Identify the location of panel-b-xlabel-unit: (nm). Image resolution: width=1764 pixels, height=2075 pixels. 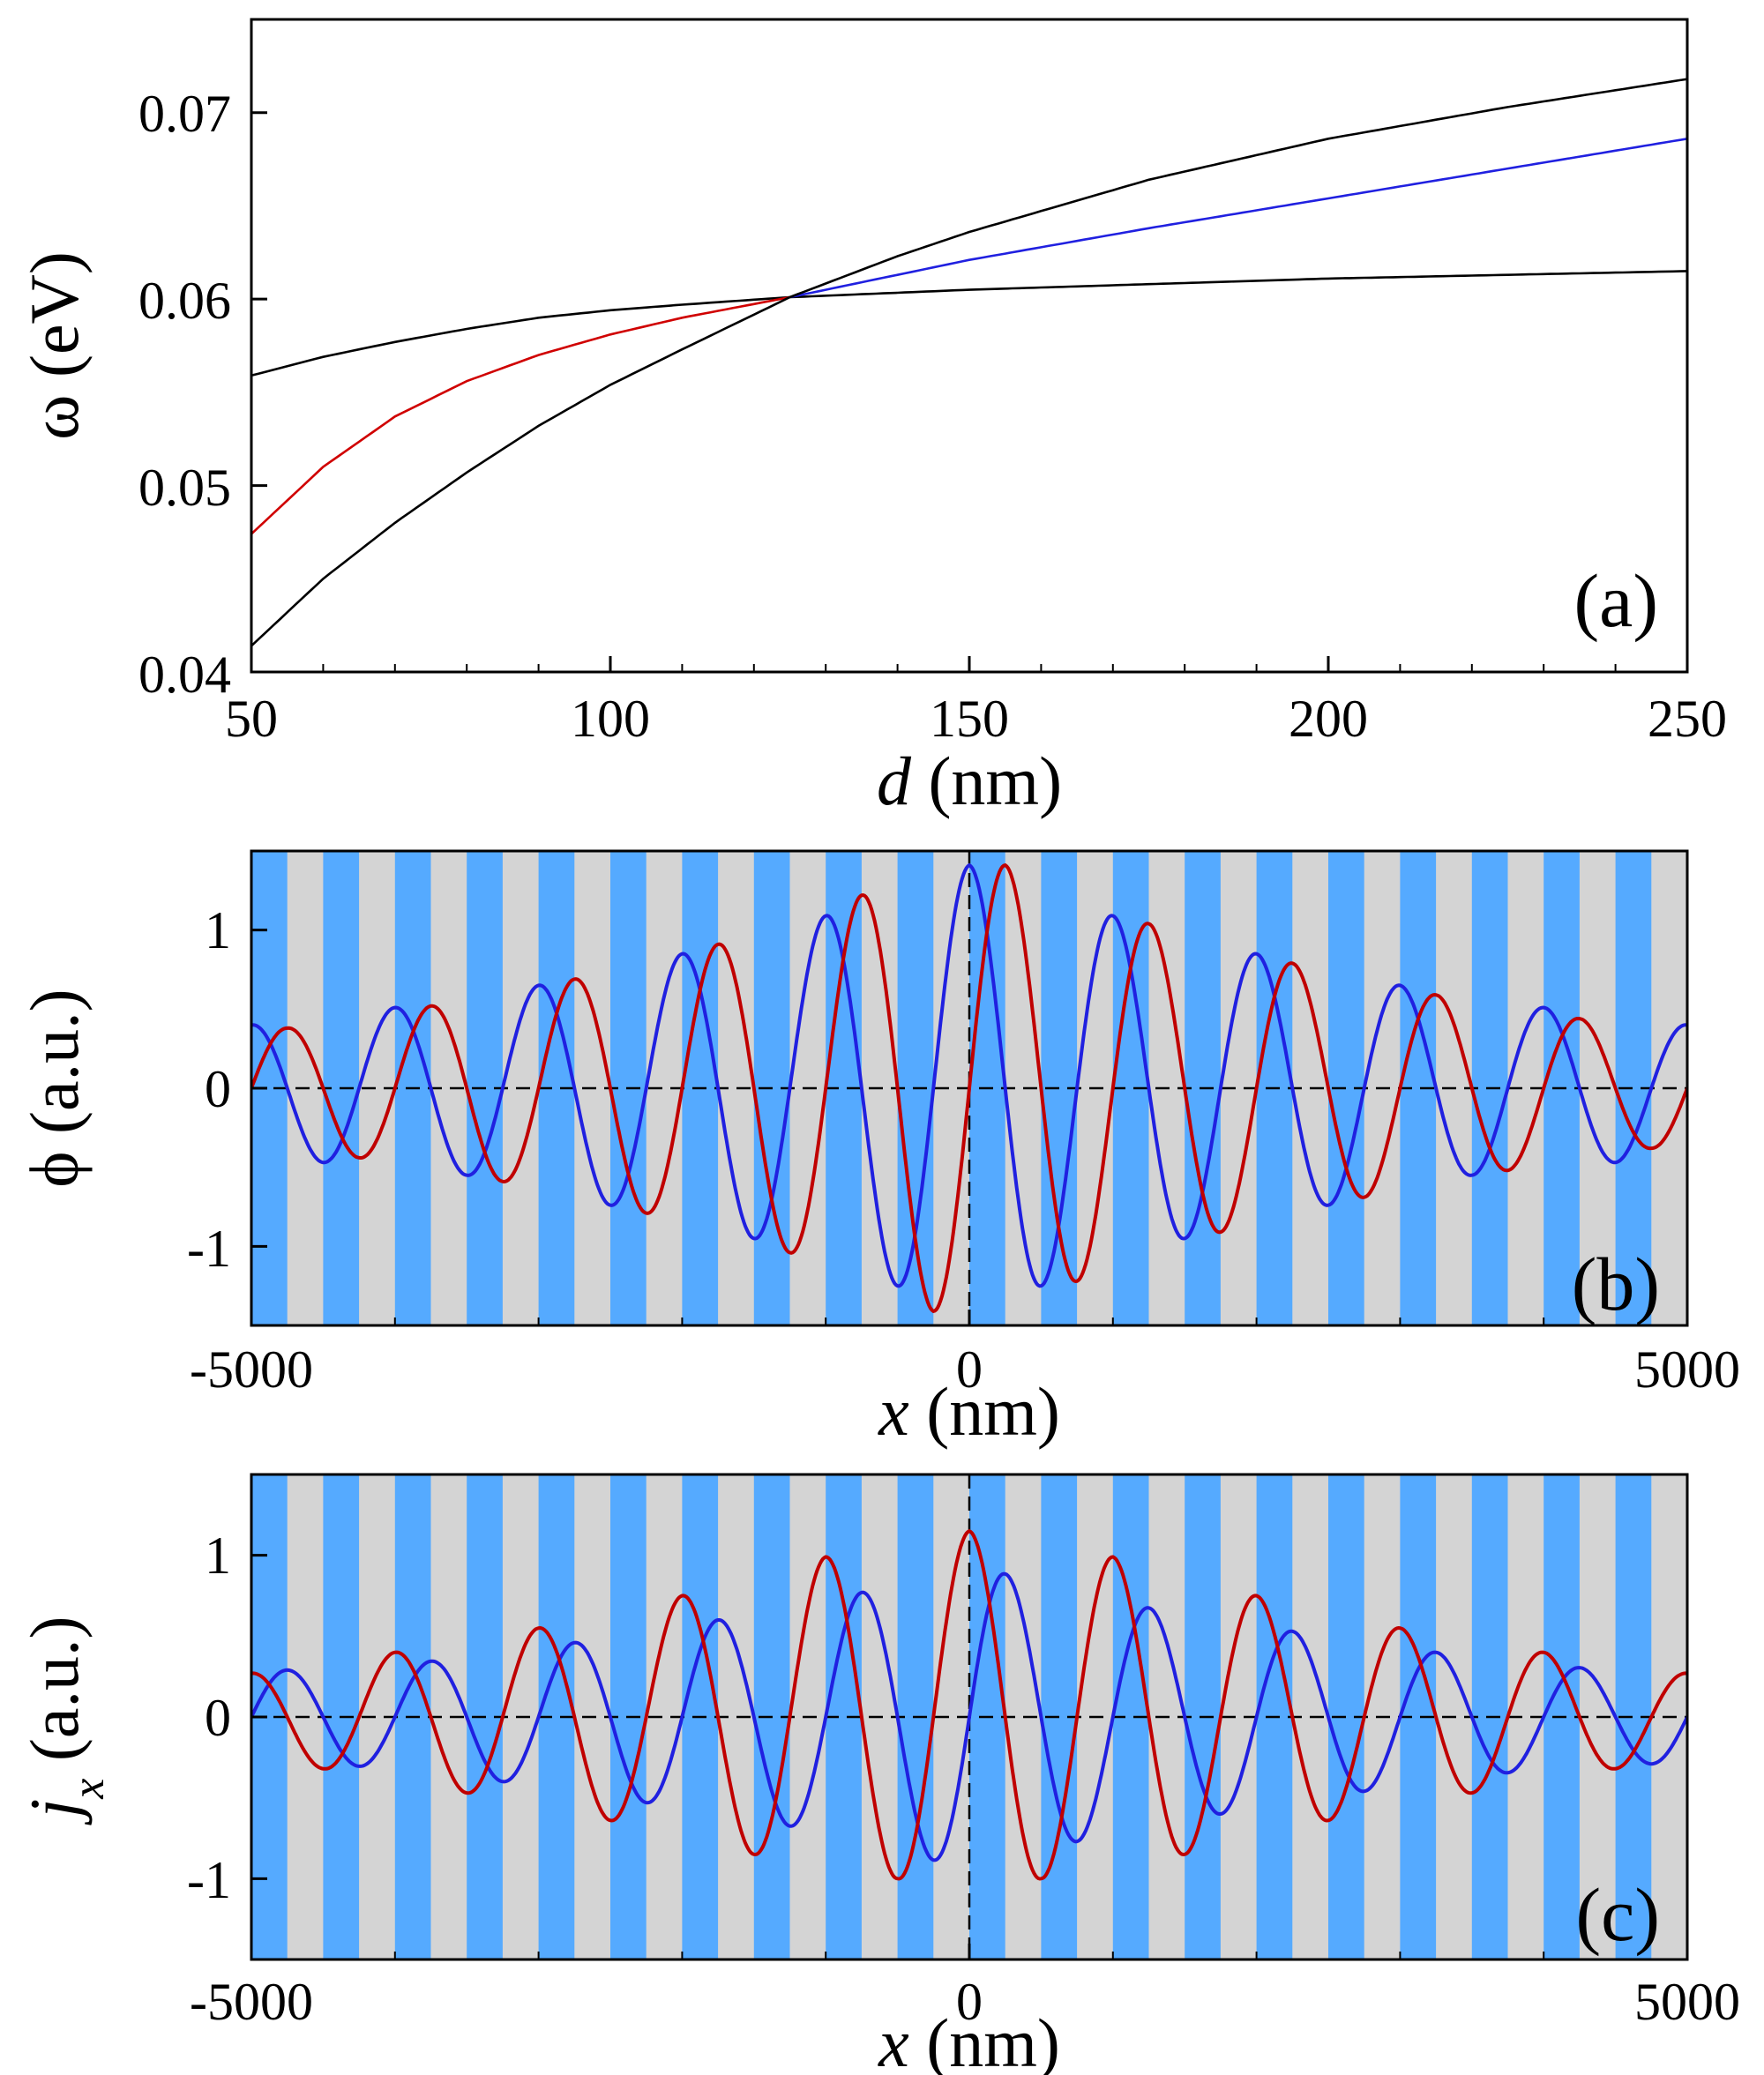
(984, 1411).